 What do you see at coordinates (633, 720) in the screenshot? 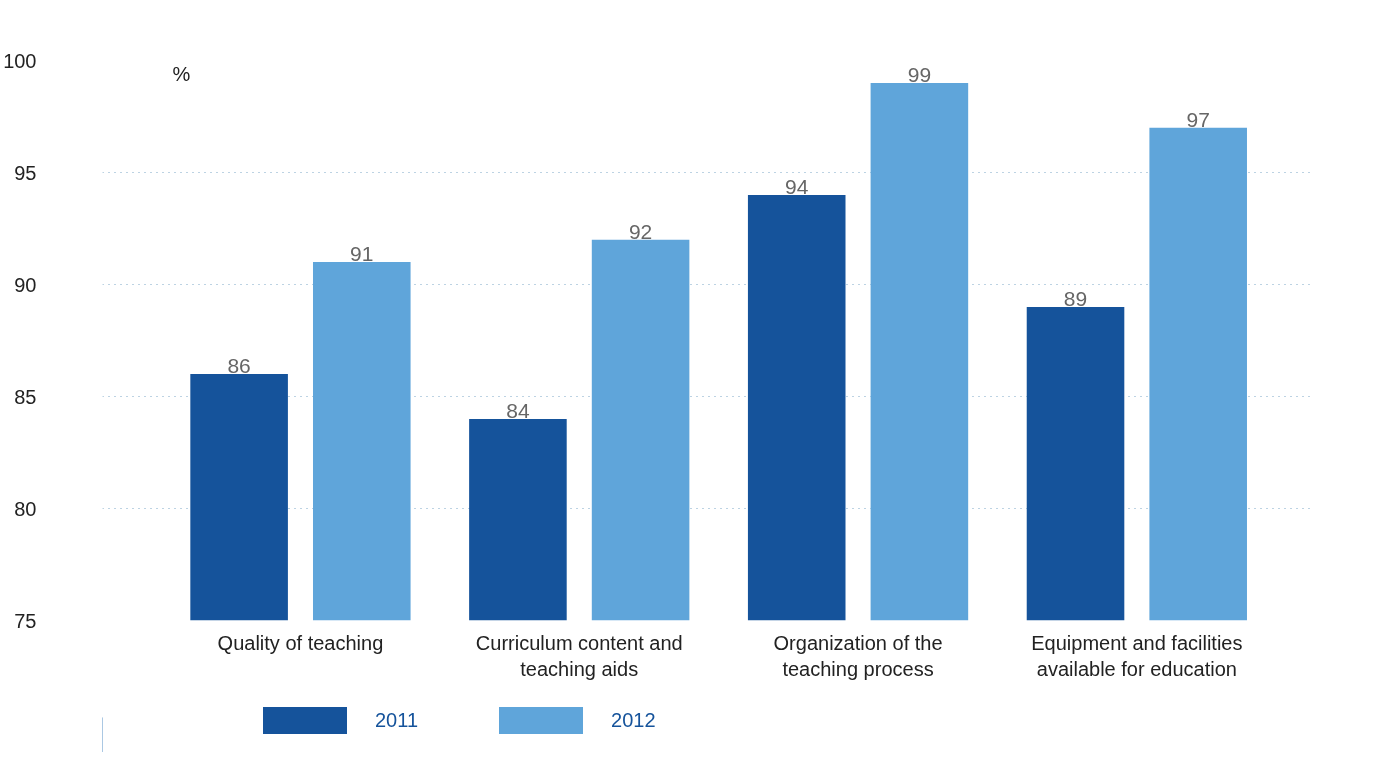
I see `legend-label: 2012` at bounding box center [633, 720].